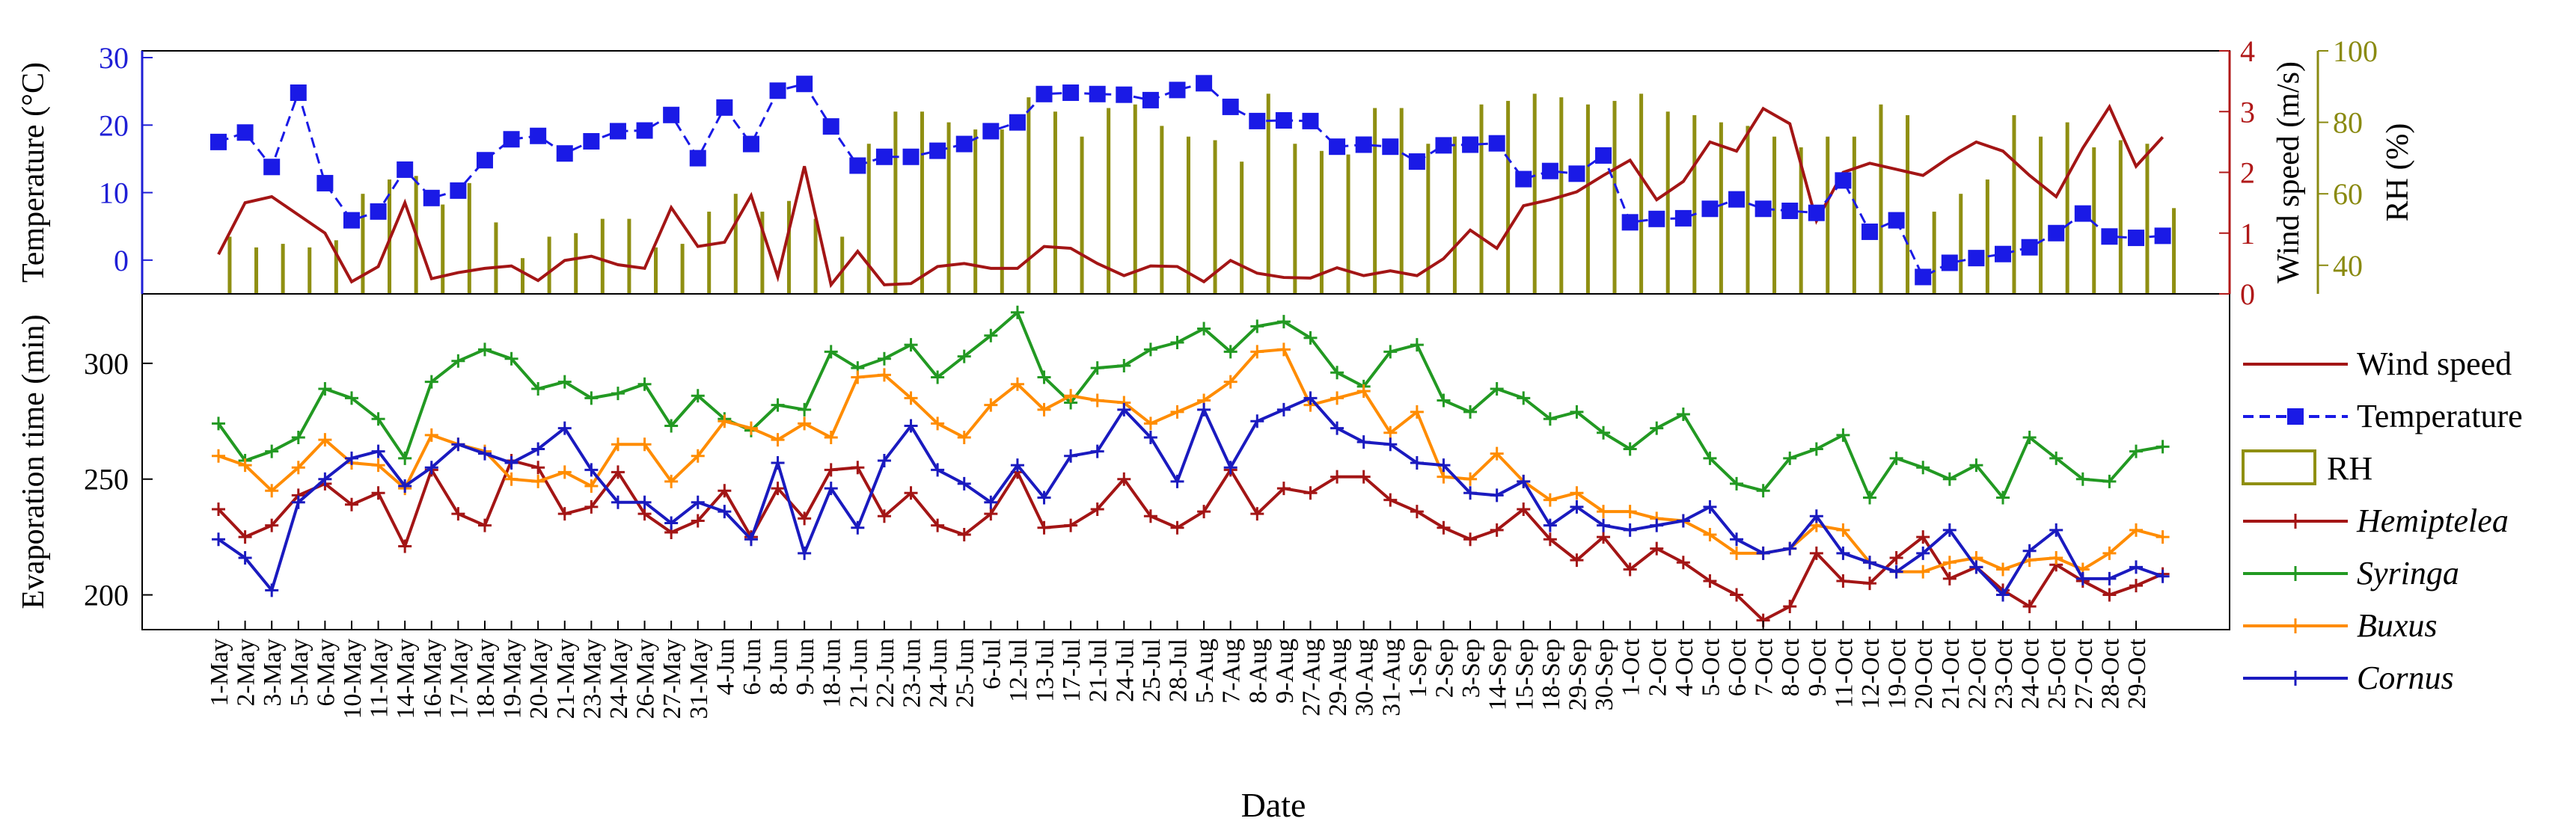 This screenshot has width=2576, height=839. I want to click on legend-marker-cornus, so click(2295, 678).